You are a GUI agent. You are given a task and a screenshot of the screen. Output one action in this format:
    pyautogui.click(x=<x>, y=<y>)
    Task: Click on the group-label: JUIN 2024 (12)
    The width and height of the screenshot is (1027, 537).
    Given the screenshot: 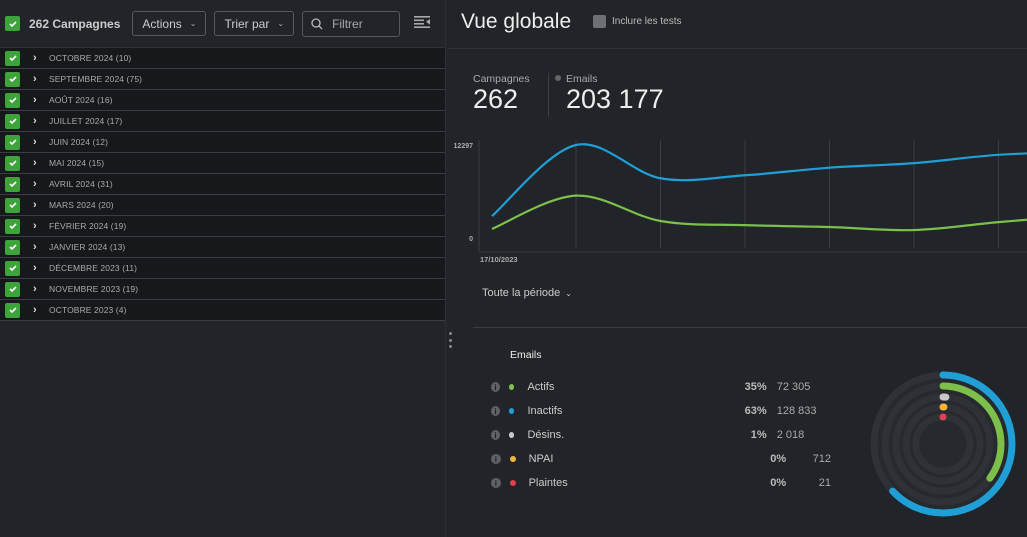 What is the action you would take?
    pyautogui.click(x=79, y=142)
    